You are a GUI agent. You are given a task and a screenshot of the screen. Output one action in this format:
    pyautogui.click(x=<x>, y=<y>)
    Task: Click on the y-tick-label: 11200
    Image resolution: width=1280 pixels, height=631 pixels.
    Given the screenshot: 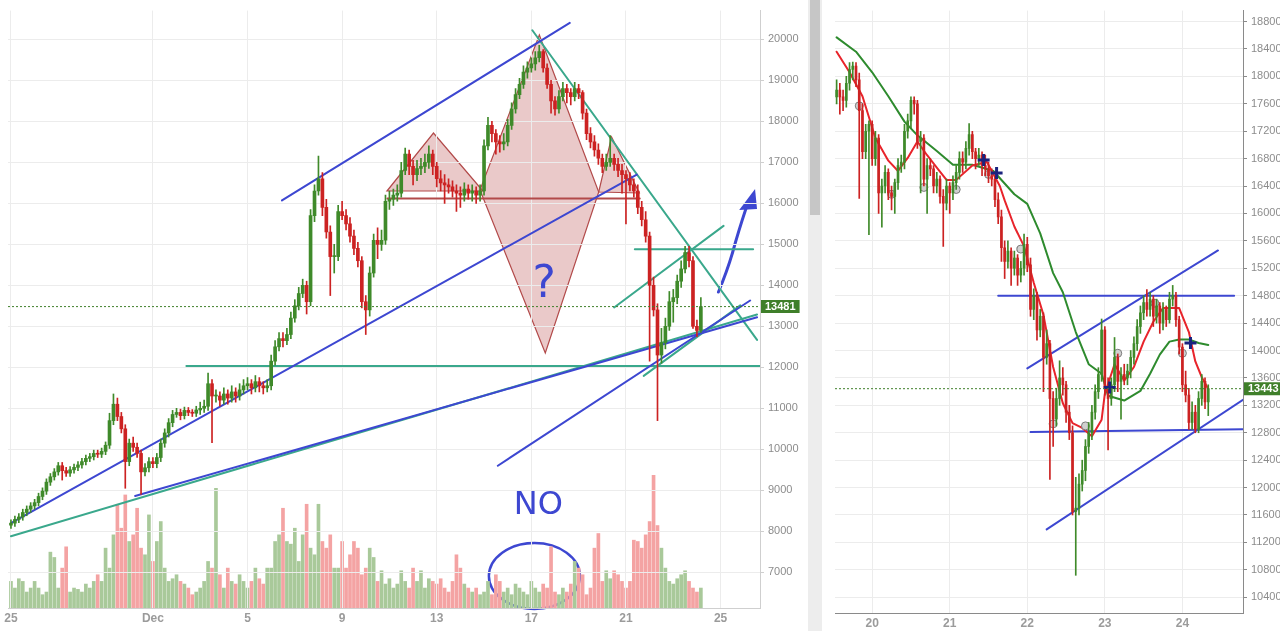 What is the action you would take?
    pyautogui.click(x=1265, y=541)
    